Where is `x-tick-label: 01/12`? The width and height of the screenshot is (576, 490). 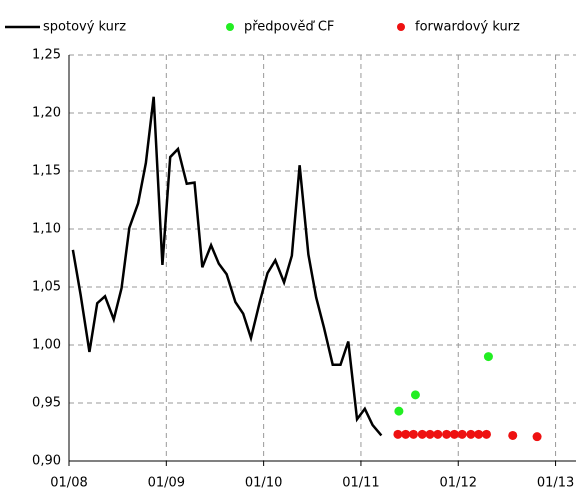
x-tick-label: 01/12 is located at coordinates (458, 483).